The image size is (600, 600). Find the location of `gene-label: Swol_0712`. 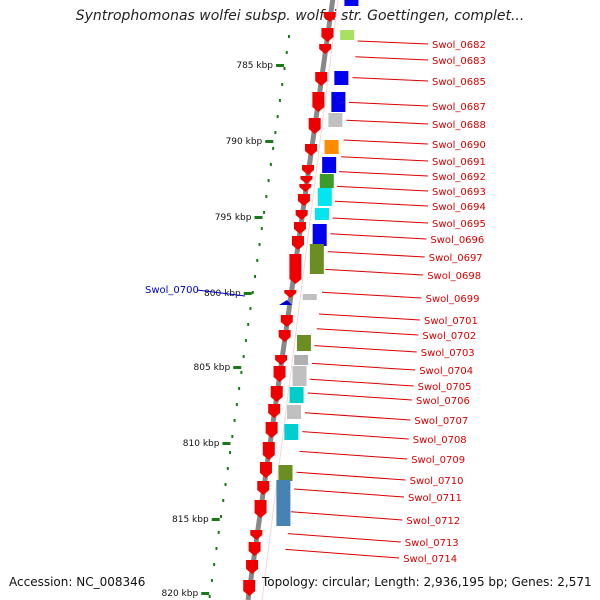

gene-label: Swol_0712 is located at coordinates (433, 521).